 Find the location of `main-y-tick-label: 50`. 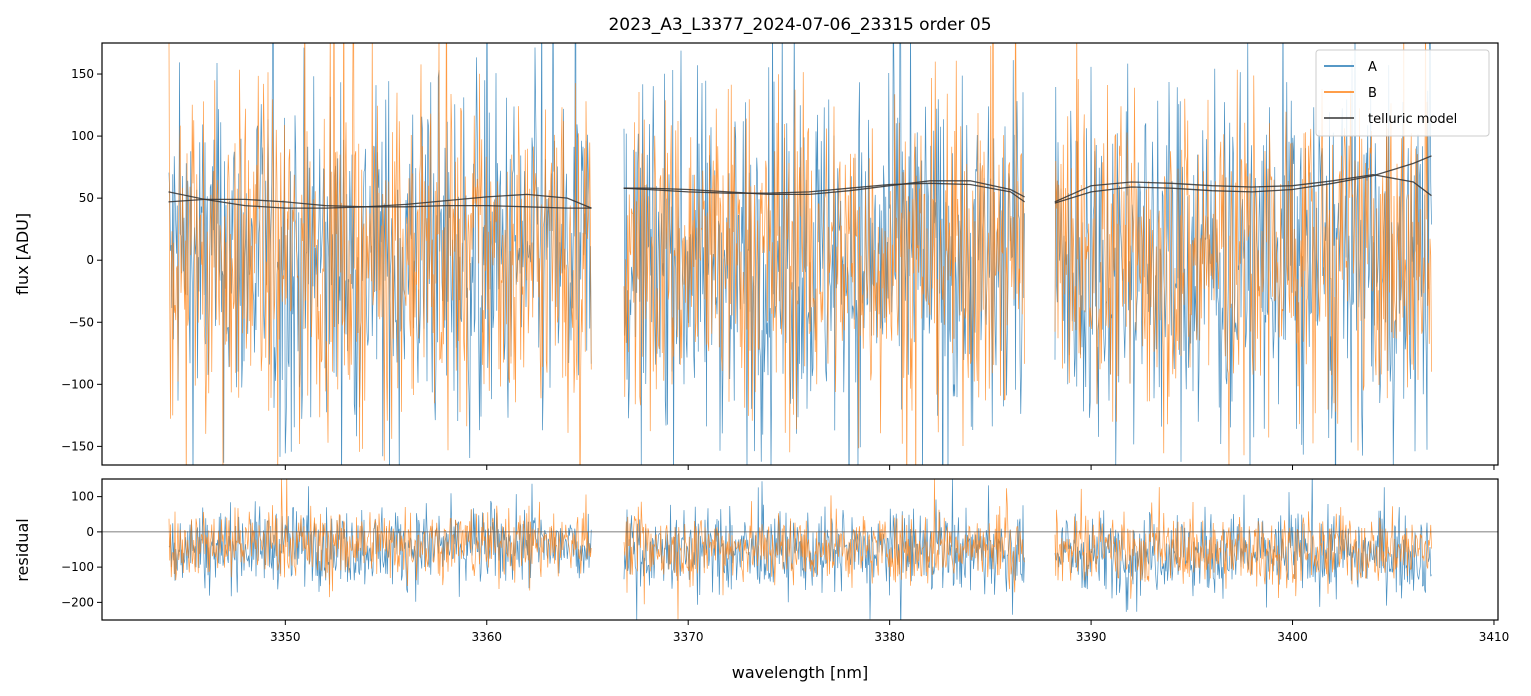

main-y-tick-label: 50 is located at coordinates (86, 198).